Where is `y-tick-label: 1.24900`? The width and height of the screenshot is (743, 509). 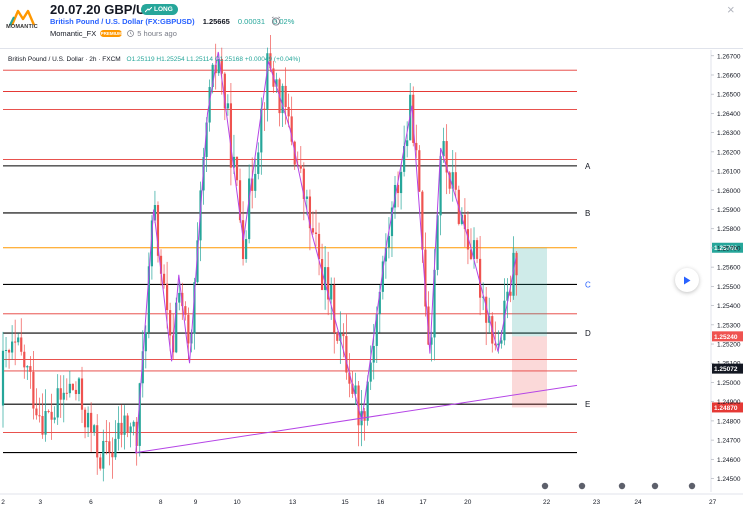 y-tick-label: 1.24900 is located at coordinates (729, 402).